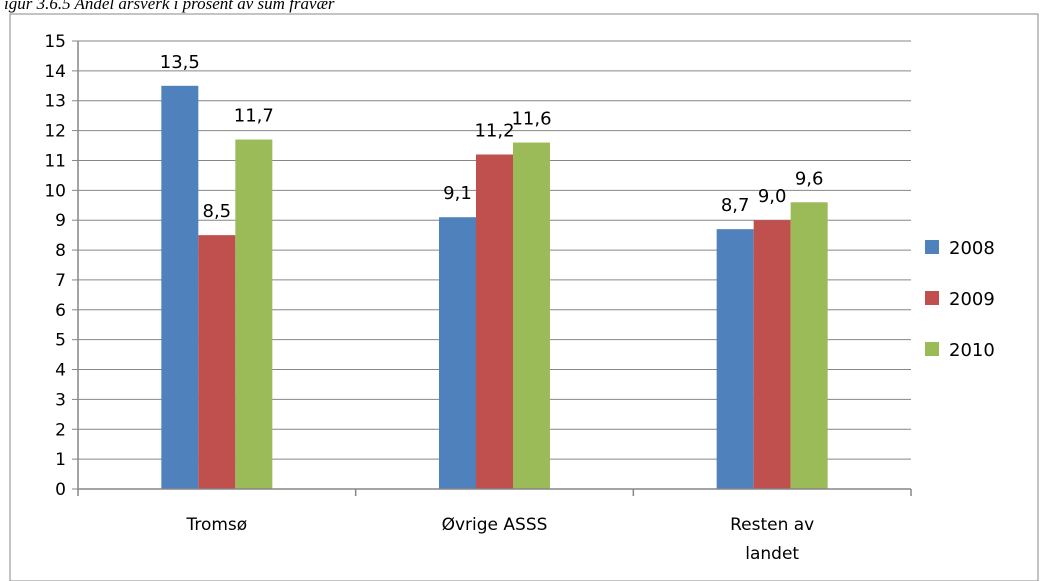 This screenshot has height=581, width=1042. What do you see at coordinates (932, 349) in the screenshot?
I see `legend-swatch-2010` at bounding box center [932, 349].